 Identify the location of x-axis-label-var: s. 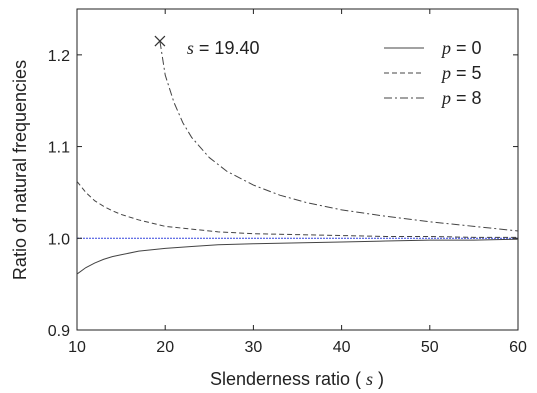
(369, 379).